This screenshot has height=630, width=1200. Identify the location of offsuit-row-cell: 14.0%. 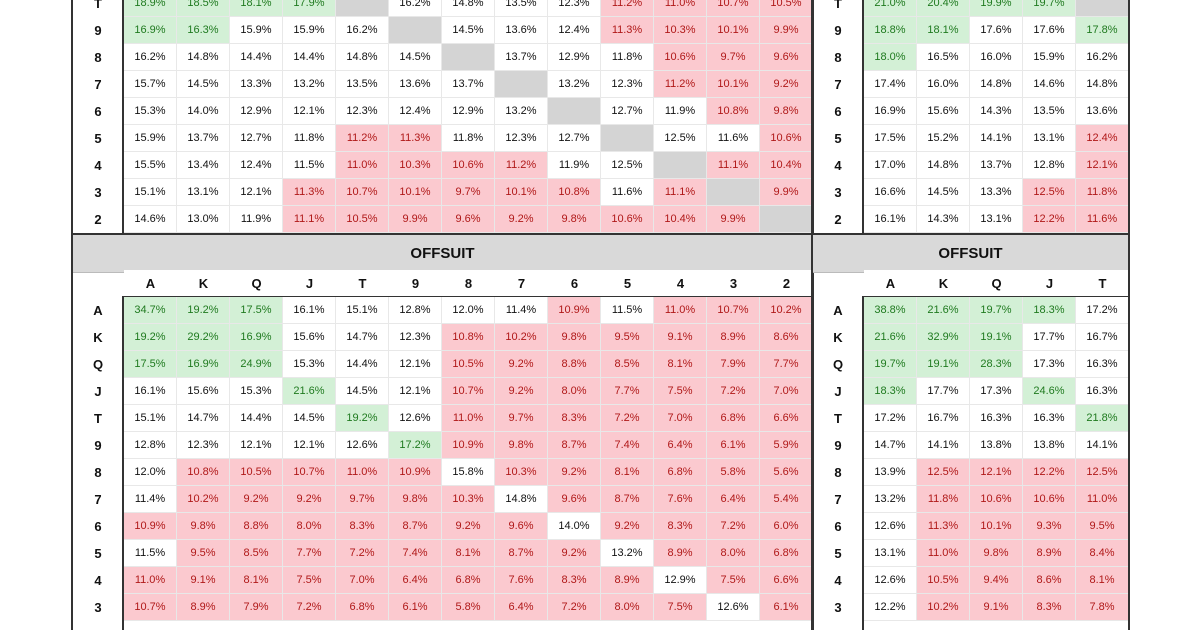
(574, 526).